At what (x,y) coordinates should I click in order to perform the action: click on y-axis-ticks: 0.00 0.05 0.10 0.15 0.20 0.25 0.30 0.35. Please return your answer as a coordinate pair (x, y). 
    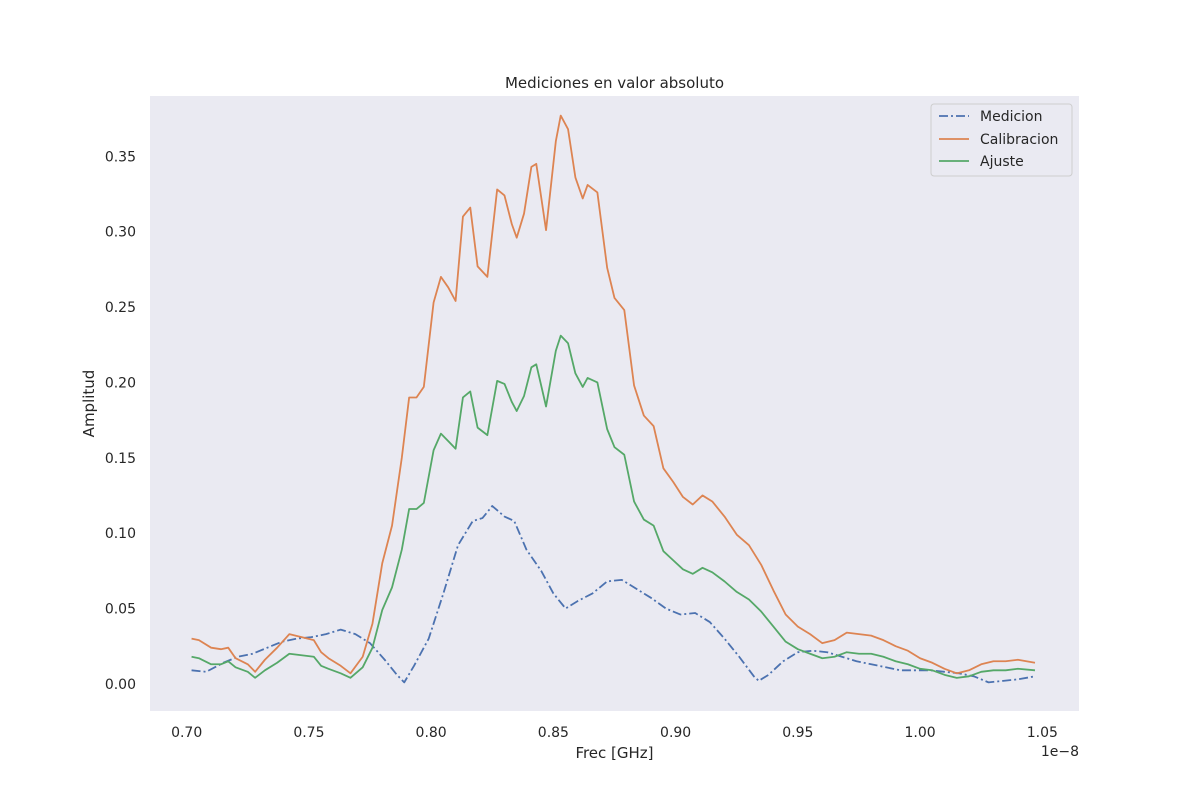
    Looking at the image, I should click on (120, 421).